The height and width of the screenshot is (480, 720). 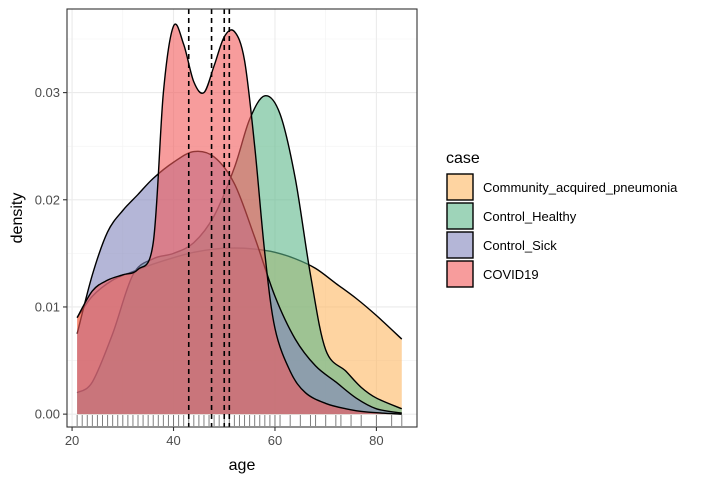 I want to click on legend-key-control-healthy, so click(x=460, y=216).